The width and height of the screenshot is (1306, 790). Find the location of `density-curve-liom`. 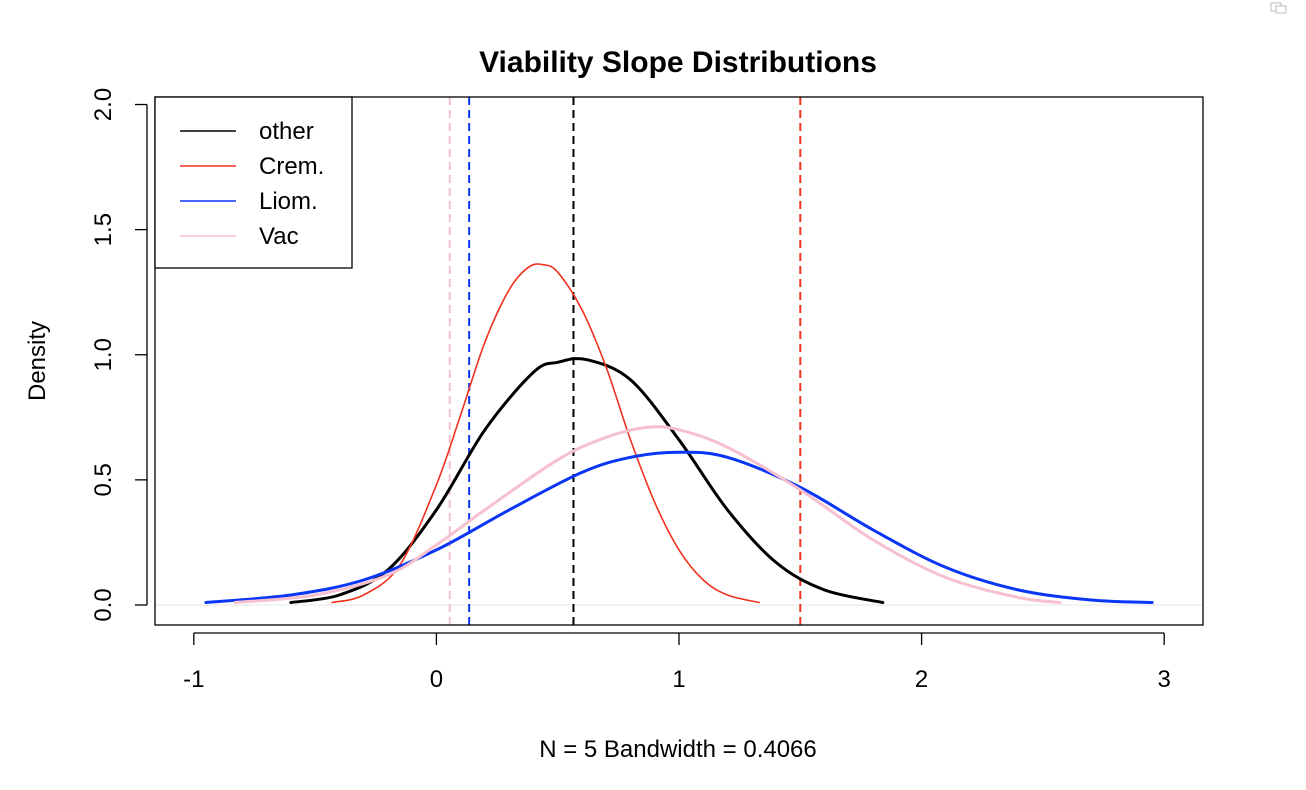

density-curve-liom is located at coordinates (679, 527).